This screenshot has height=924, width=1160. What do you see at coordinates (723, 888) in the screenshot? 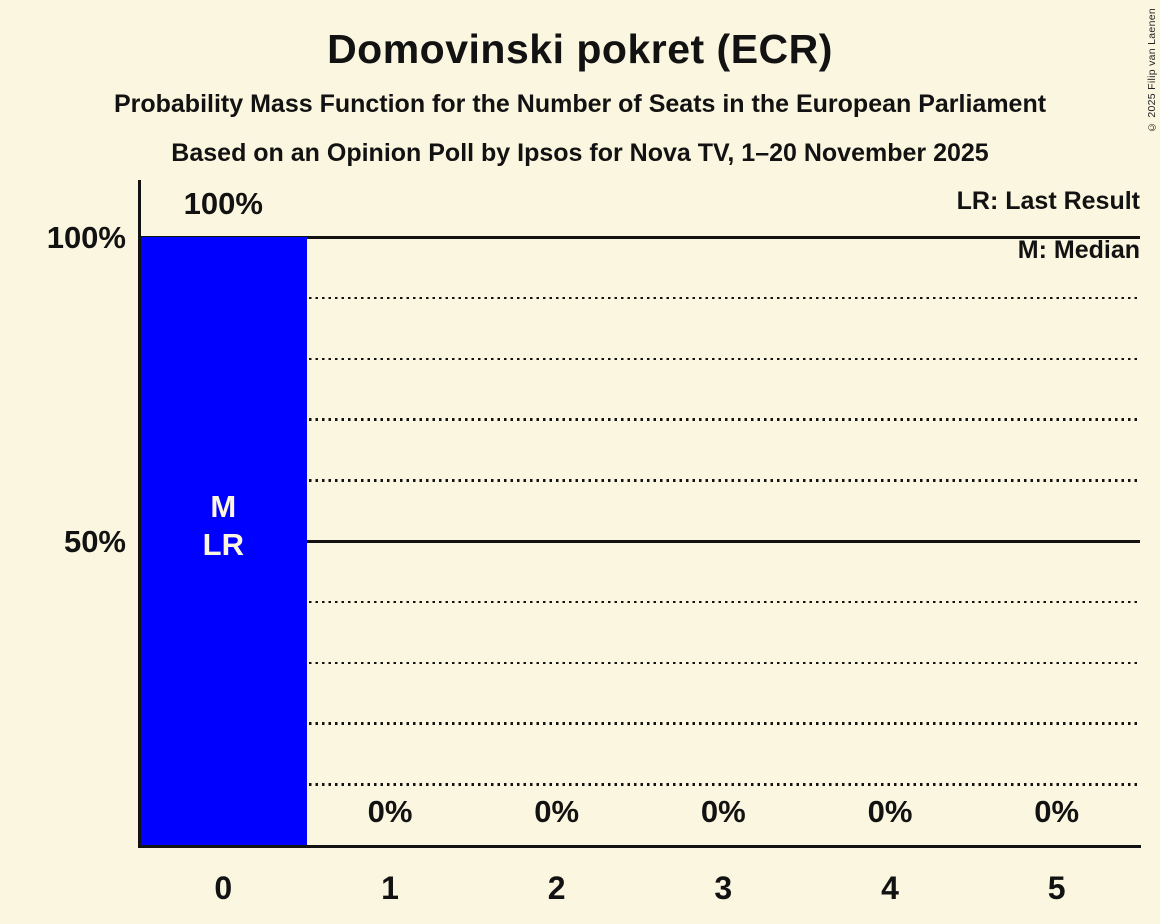
I see `x-tick-3: 3` at bounding box center [723, 888].